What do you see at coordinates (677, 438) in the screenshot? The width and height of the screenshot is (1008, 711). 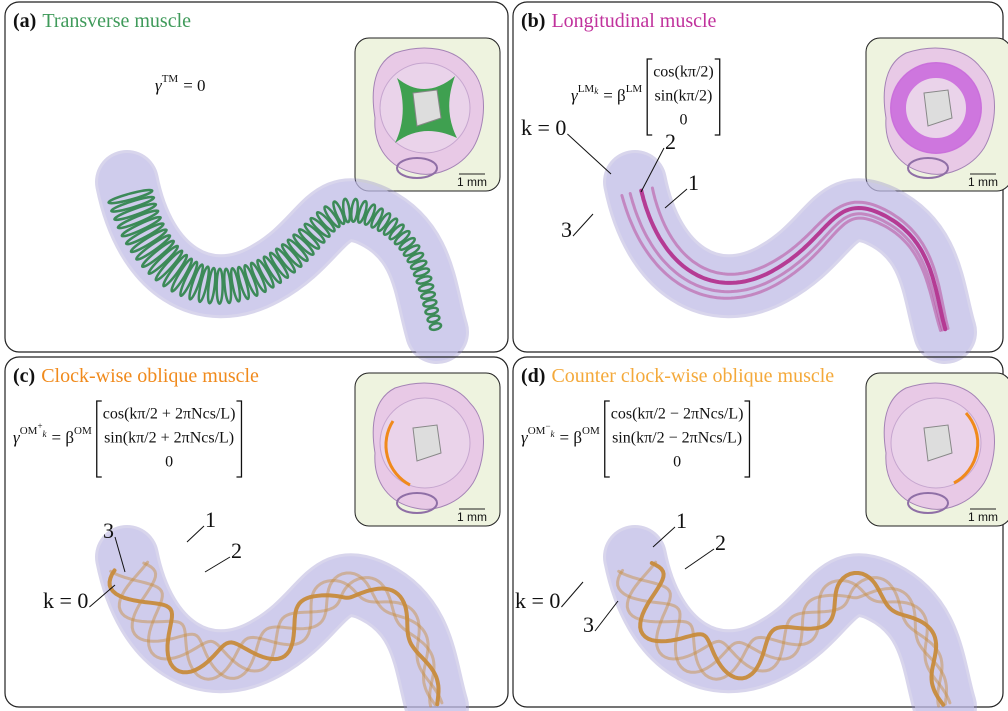 I see `matrix-entry: sin(kπ/2 − 2πNcs/L)` at bounding box center [677, 438].